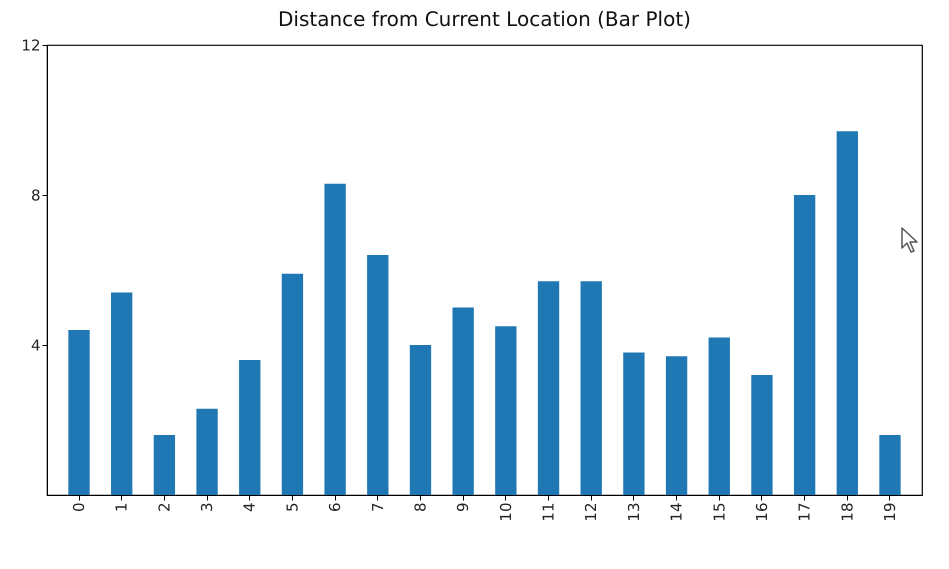  Describe the element at coordinates (591, 512) in the screenshot. I see `x-tick-label: 12` at that location.